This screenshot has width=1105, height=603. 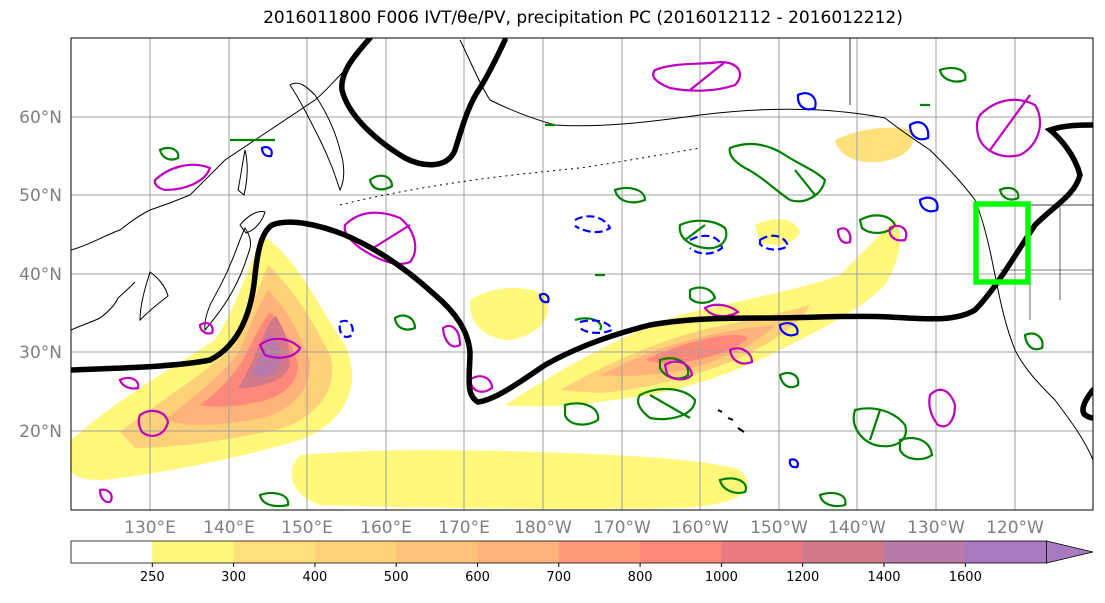 I want to click on colorbar-tick-label: 1000, so click(x=721, y=577).